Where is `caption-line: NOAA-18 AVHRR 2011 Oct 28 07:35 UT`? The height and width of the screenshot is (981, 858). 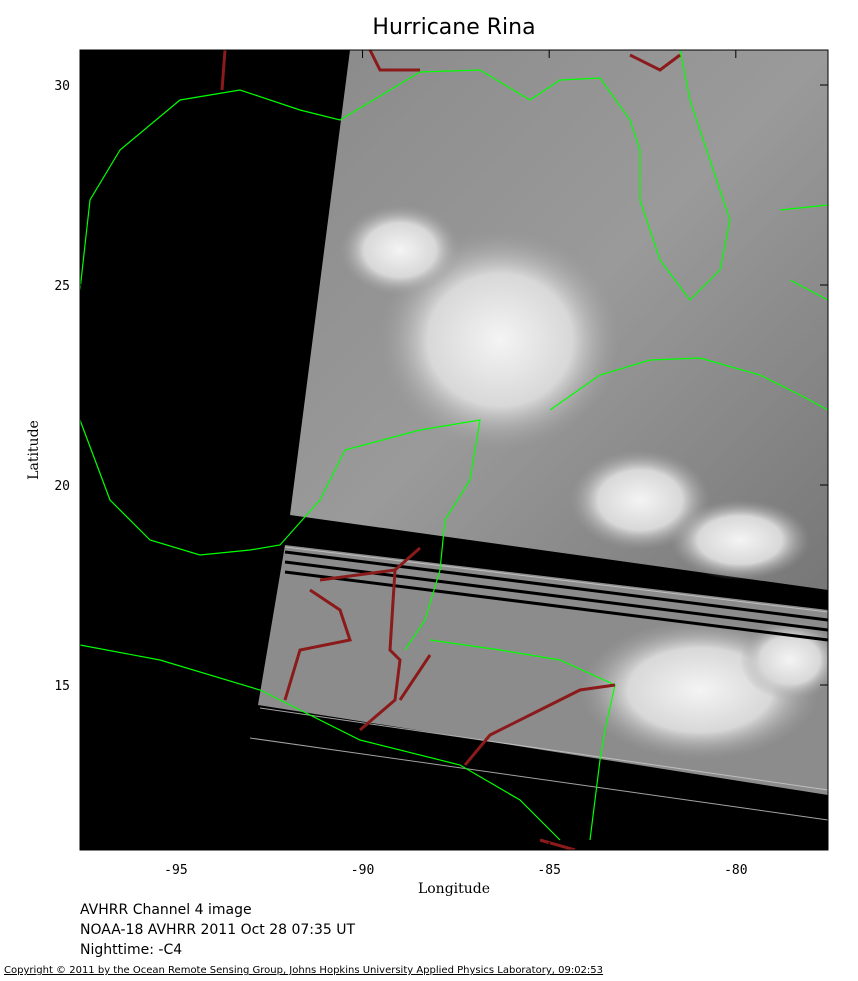 caption-line: NOAA-18 AVHRR 2011 Oct 28 07:35 UT is located at coordinates (218, 930).